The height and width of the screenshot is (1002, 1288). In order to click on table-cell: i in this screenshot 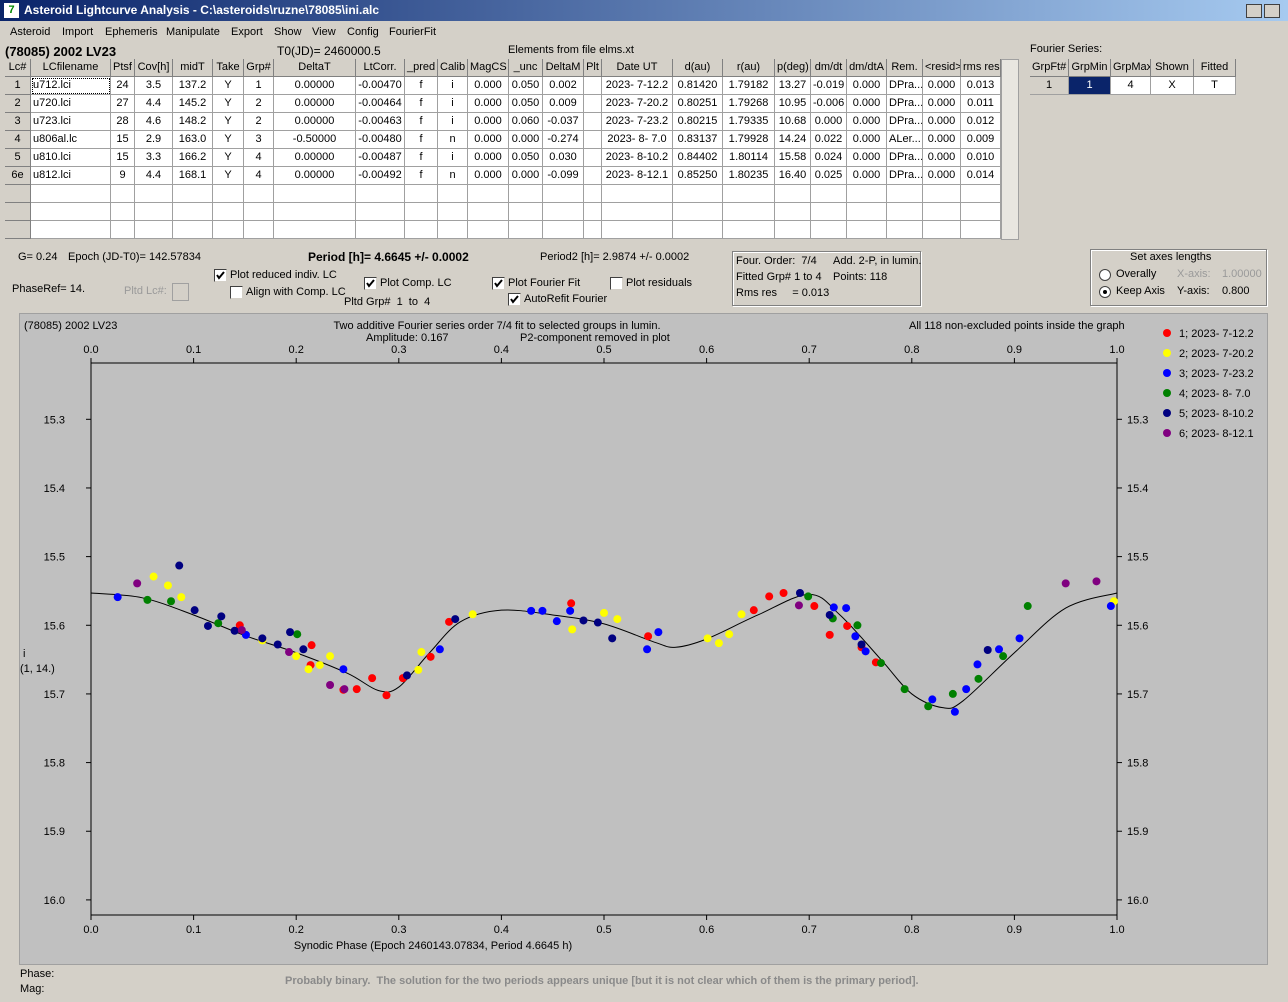, I will do `click(453, 122)`.